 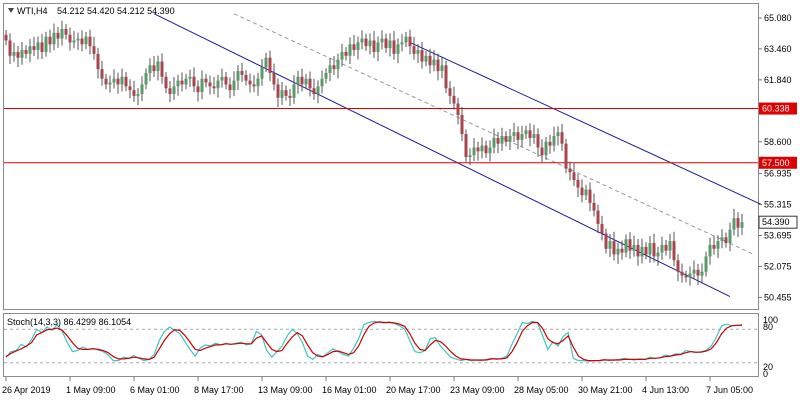 What do you see at coordinates (776, 109) in the screenshot?
I see `level-badge-label: 60.338` at bounding box center [776, 109].